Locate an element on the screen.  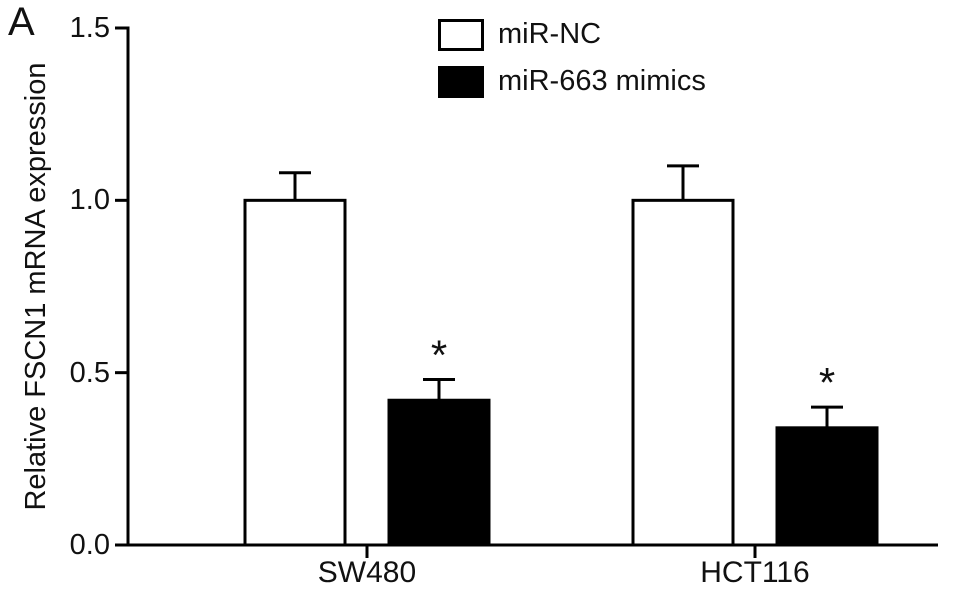
mir-nc-swatch-icon is located at coordinates (461, 34).